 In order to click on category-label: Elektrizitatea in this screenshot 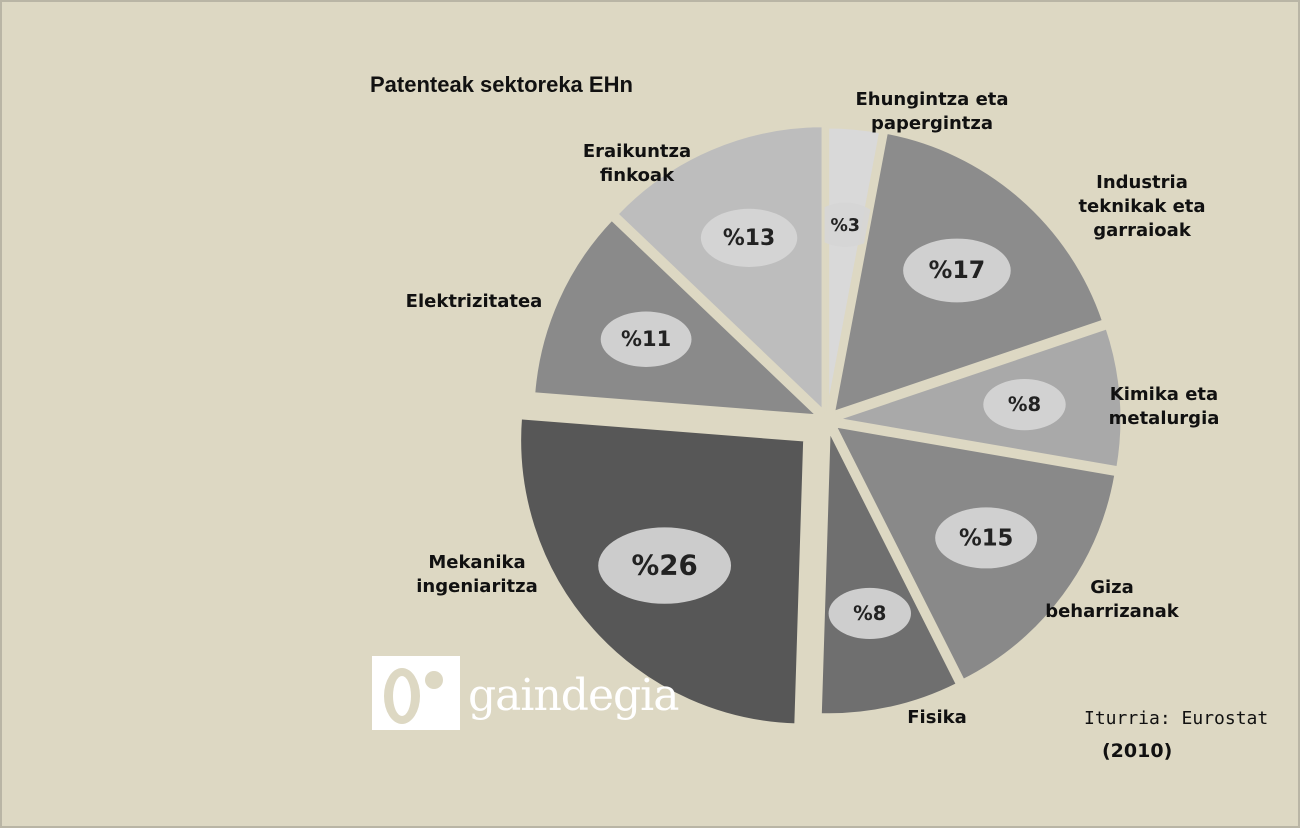, I will do `click(474, 301)`.